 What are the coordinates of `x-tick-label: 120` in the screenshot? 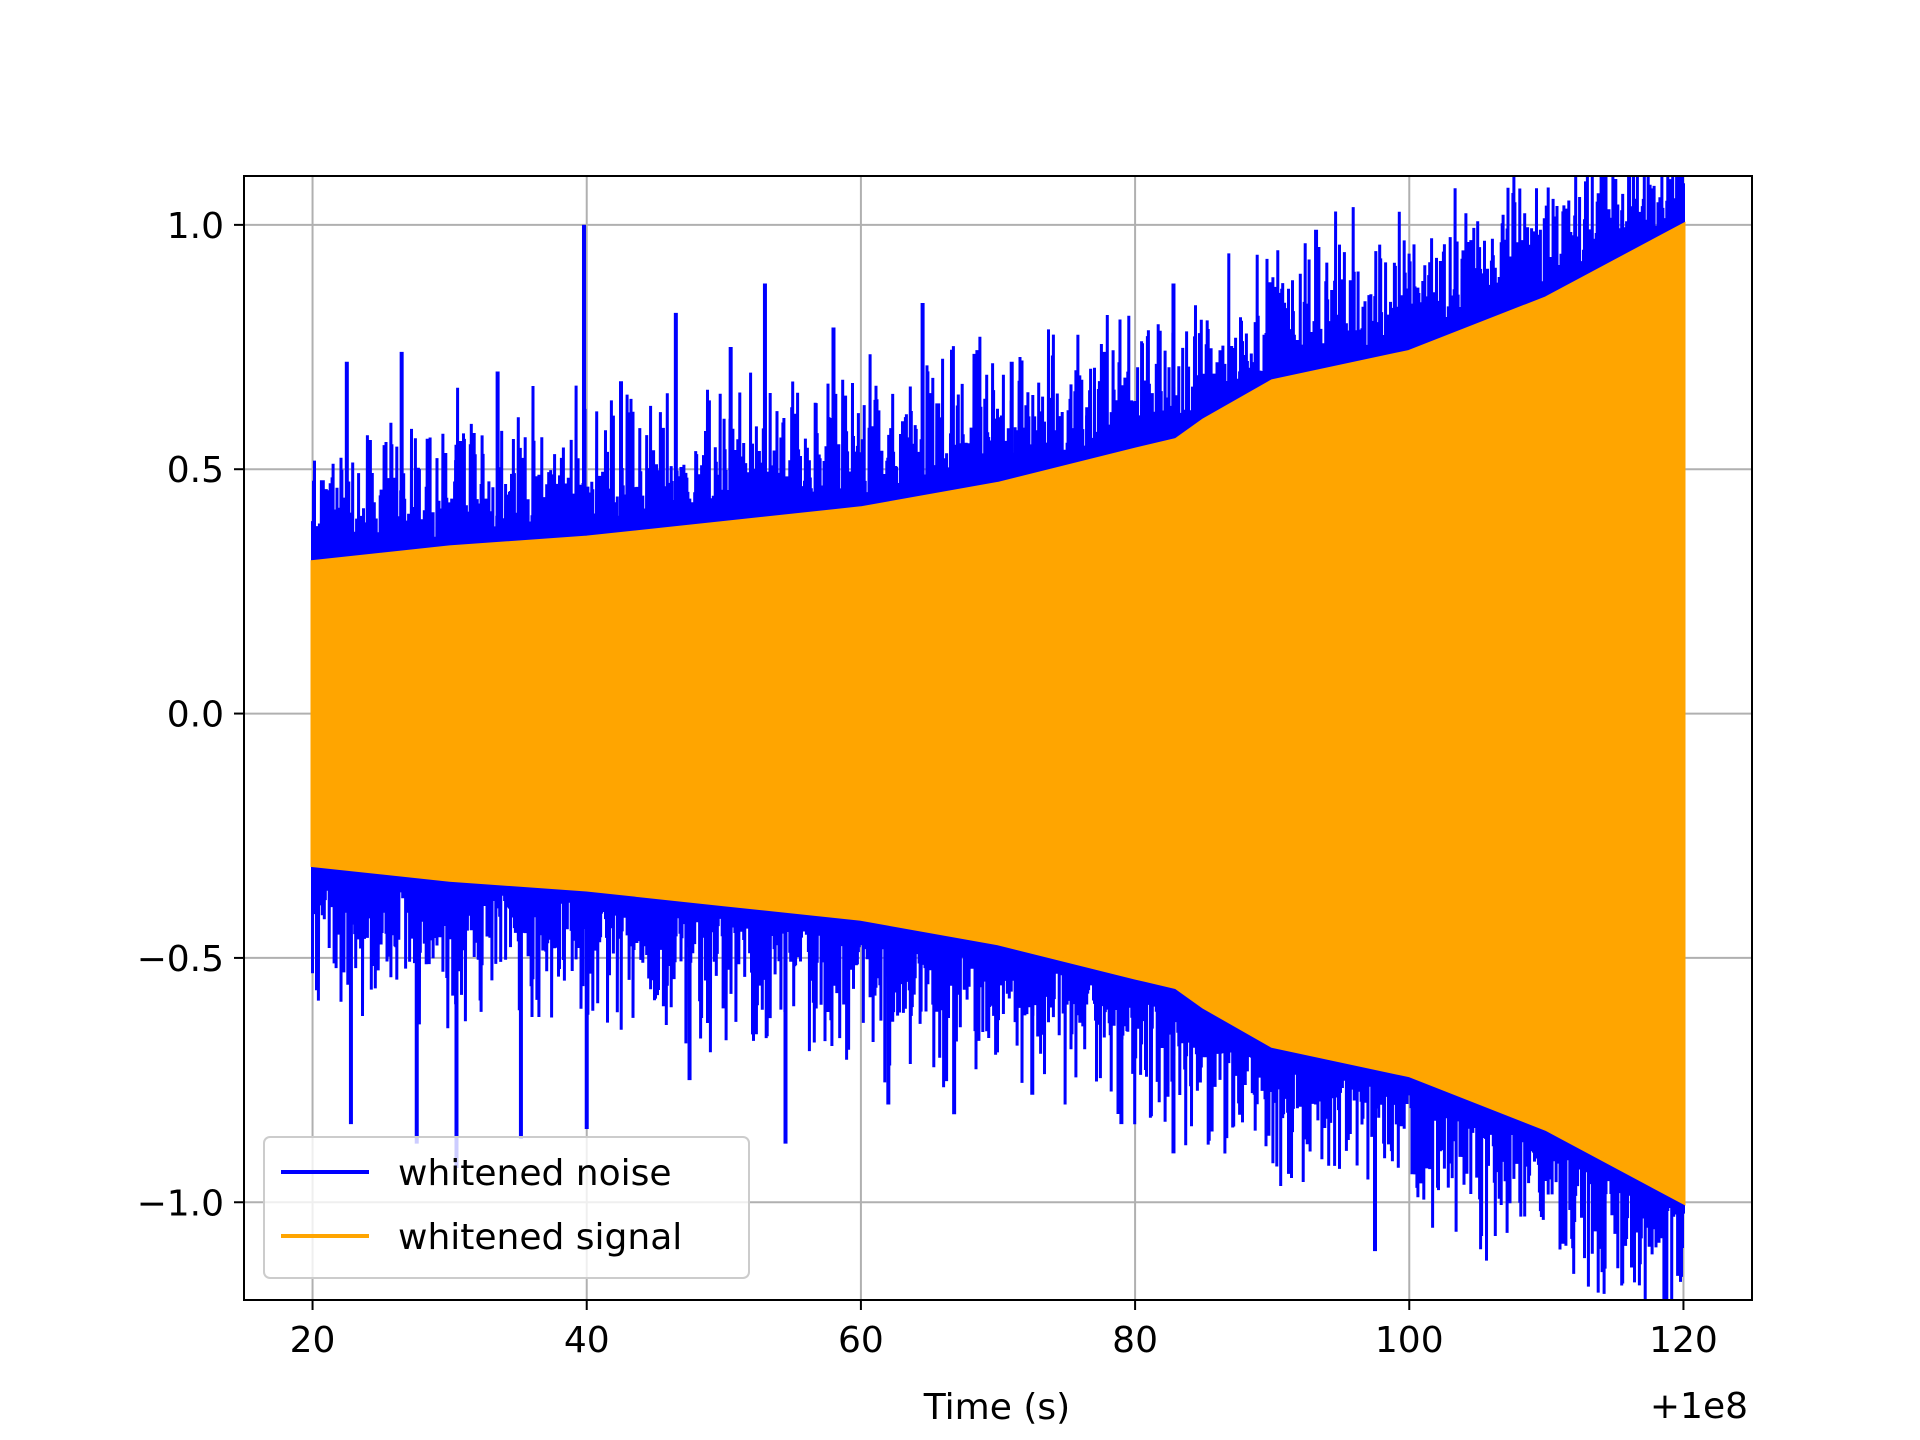 It's located at (1683, 1340).